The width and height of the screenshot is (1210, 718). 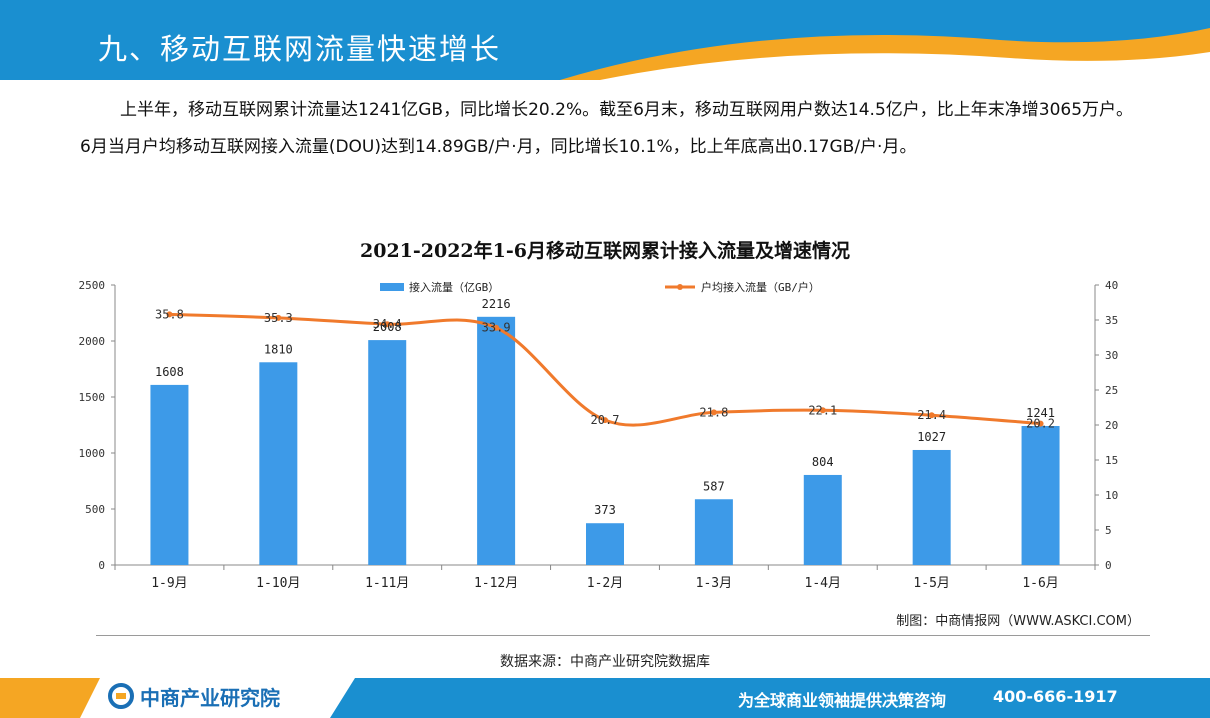 I want to click on data-source: 数据来源：中商产业研究院数据库, so click(x=605, y=662).